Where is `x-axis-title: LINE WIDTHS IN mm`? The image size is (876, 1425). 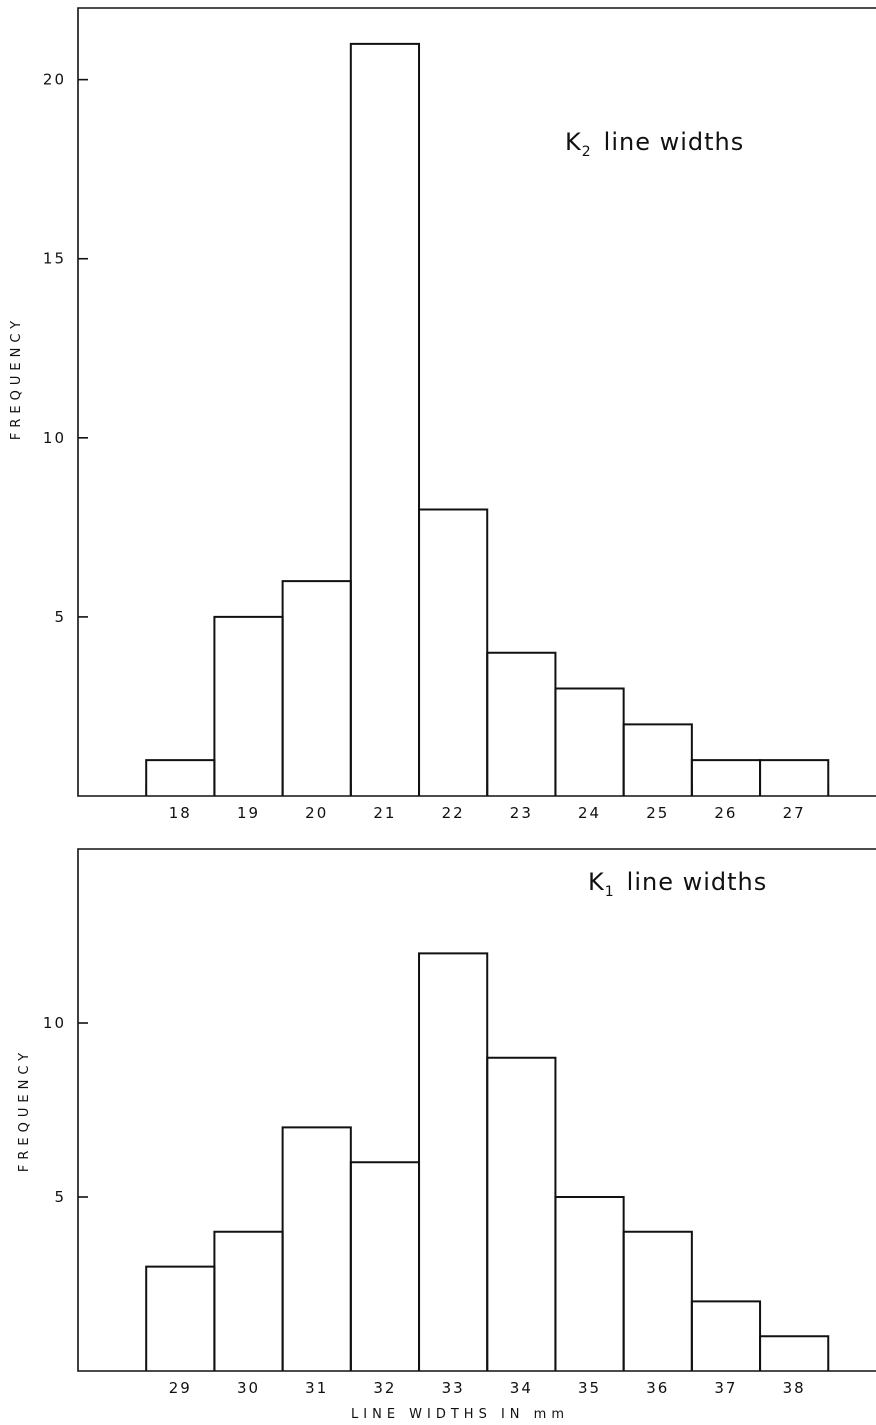 x-axis-title: LINE WIDTHS IN mm is located at coordinates (460, 1414).